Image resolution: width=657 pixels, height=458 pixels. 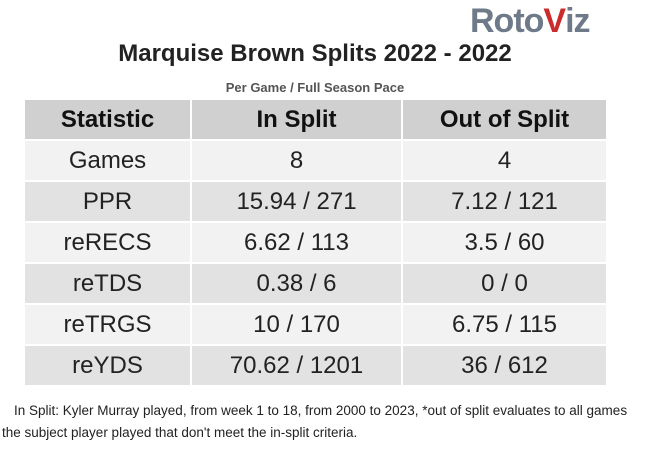 I want to click on cell-statistic: PPR, so click(x=107, y=201).